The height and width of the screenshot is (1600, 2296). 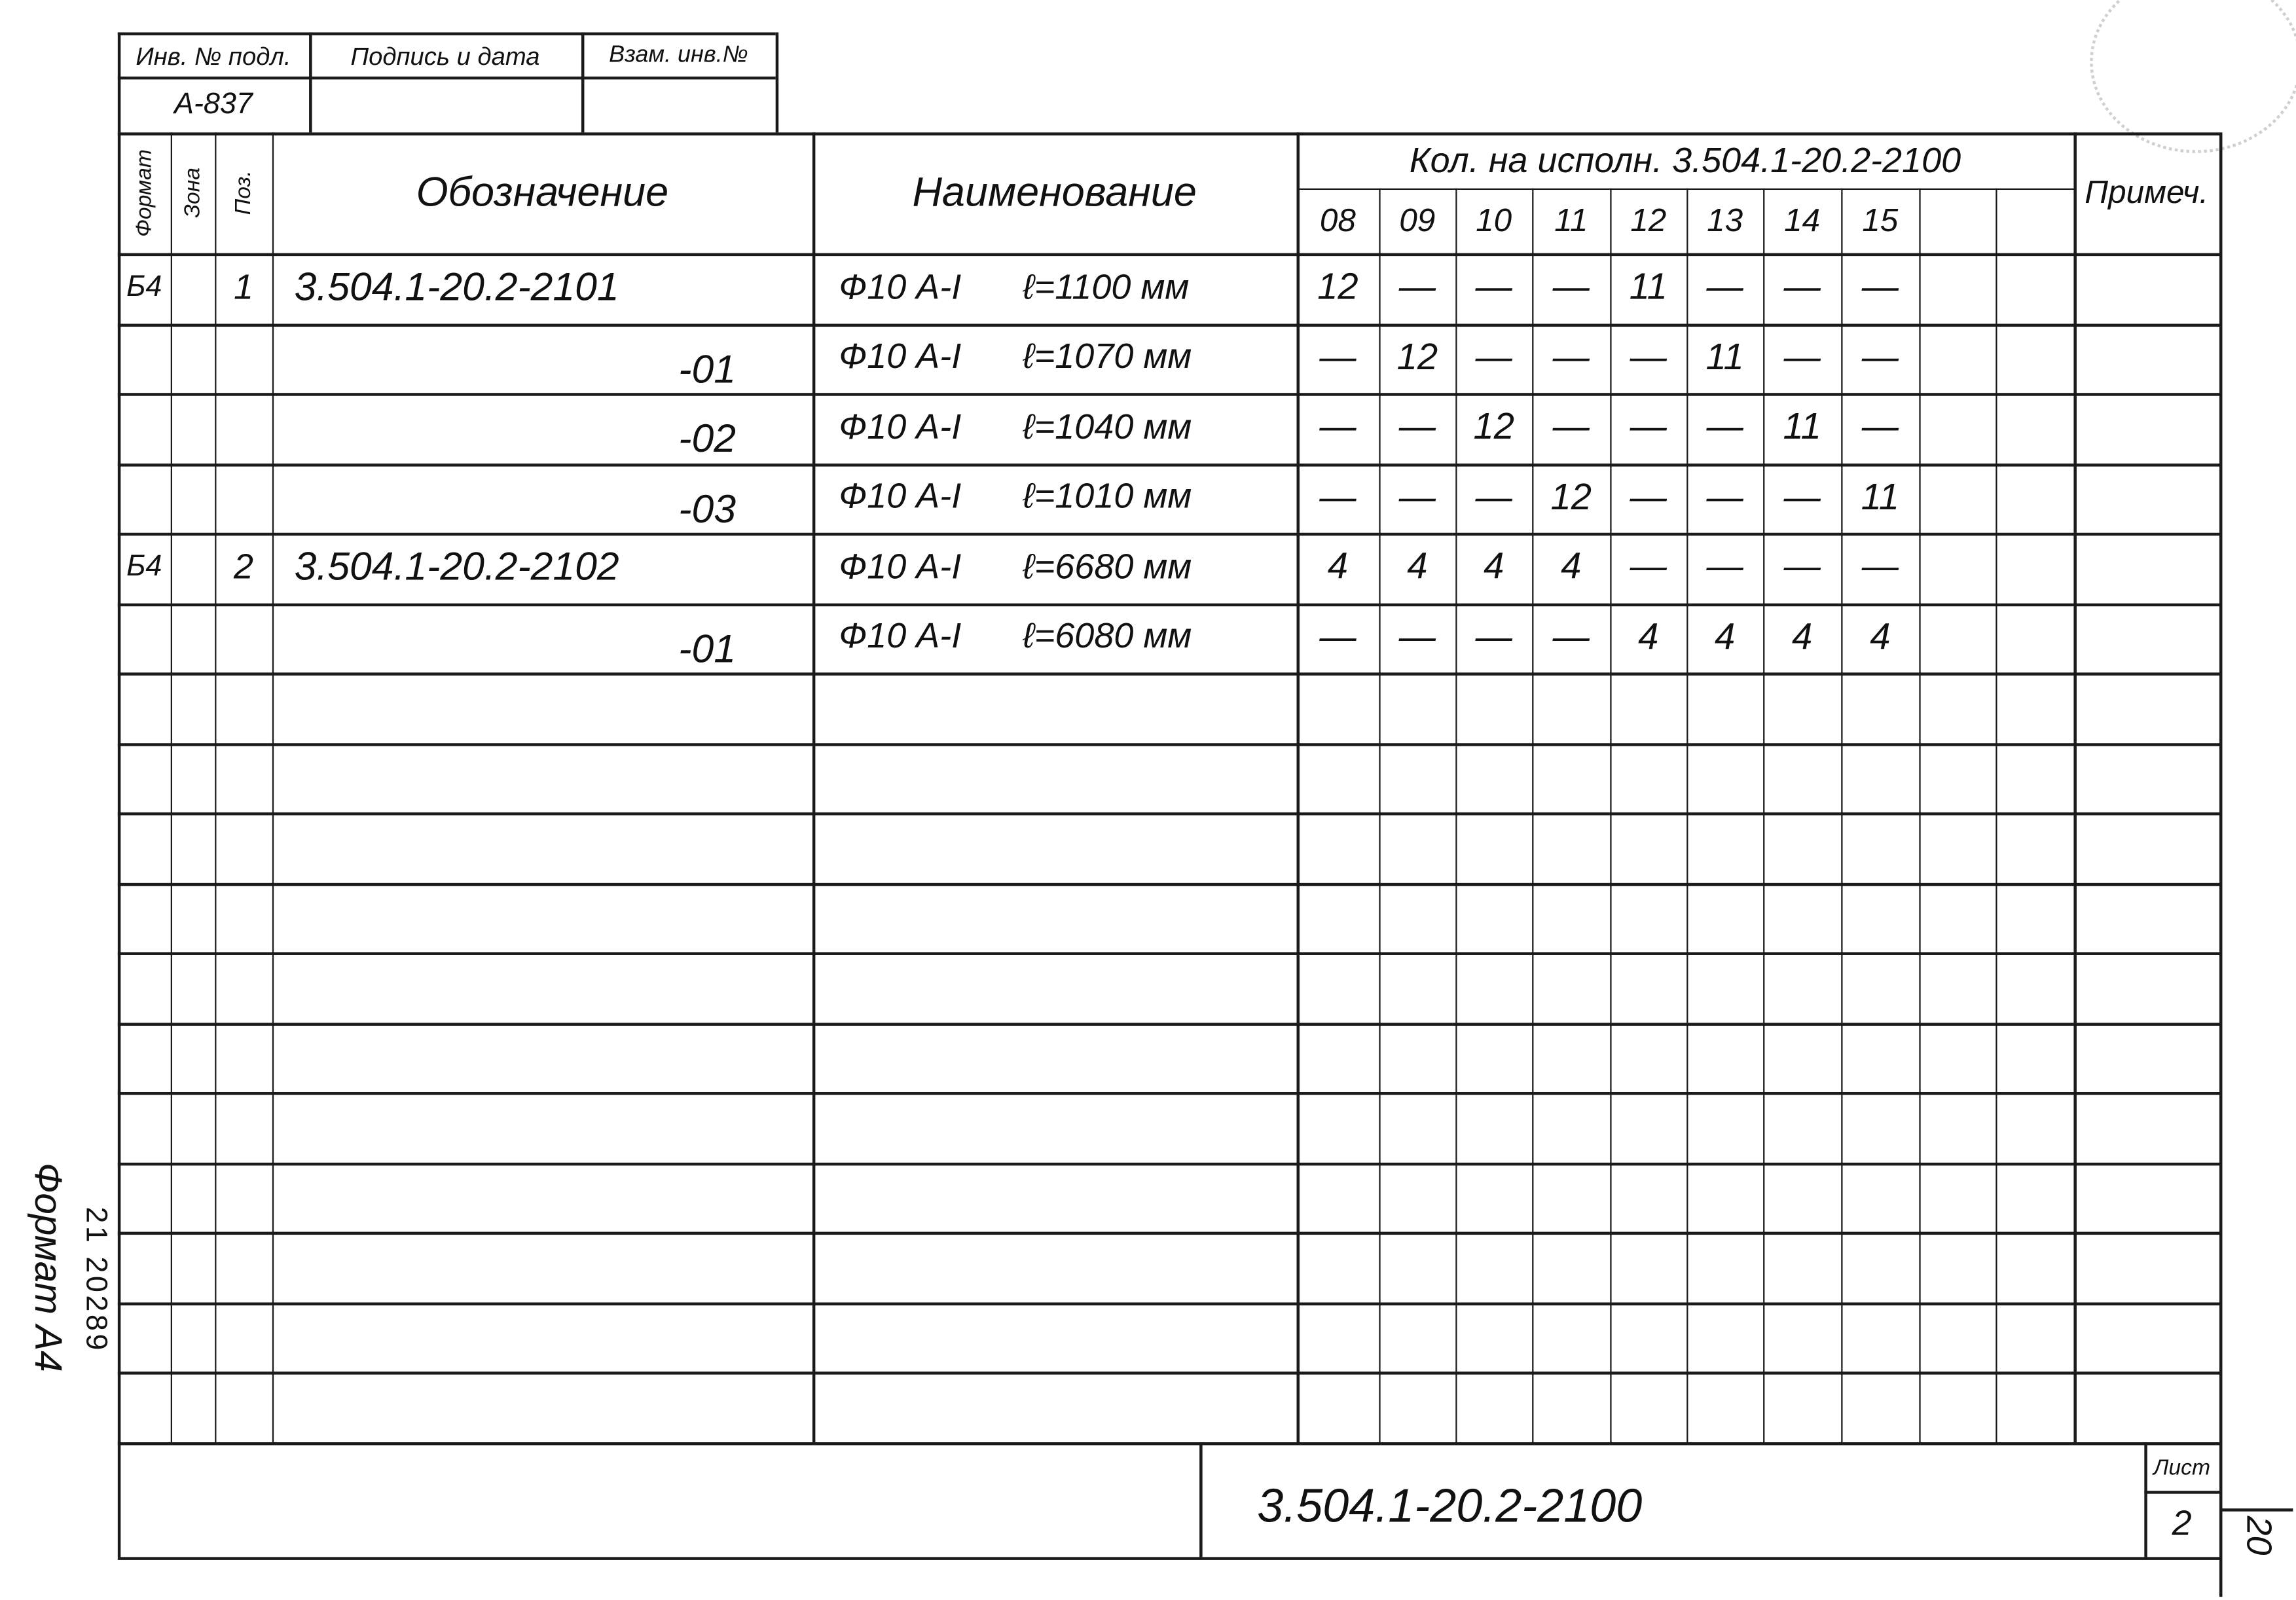 What do you see at coordinates (1107, 427) in the screenshot?
I see `length-cell: ℓ=1040 мм` at bounding box center [1107, 427].